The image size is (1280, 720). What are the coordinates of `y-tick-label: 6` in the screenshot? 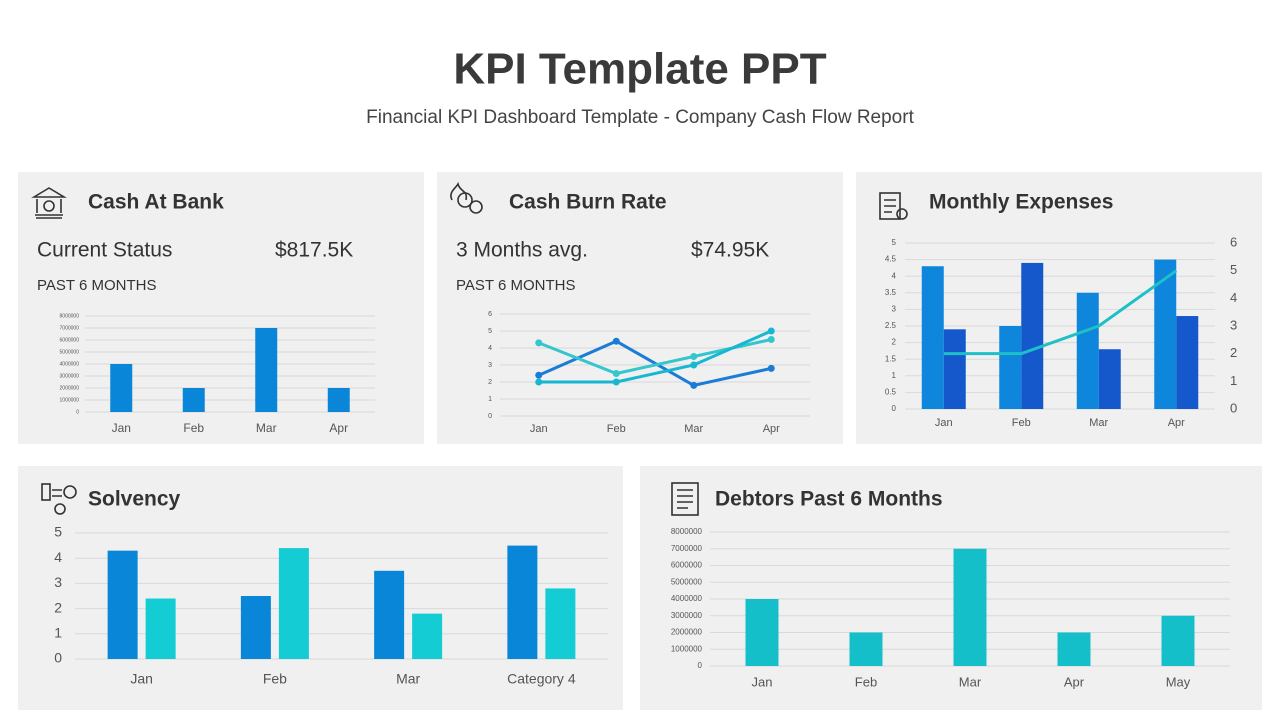 It's located at (490, 314).